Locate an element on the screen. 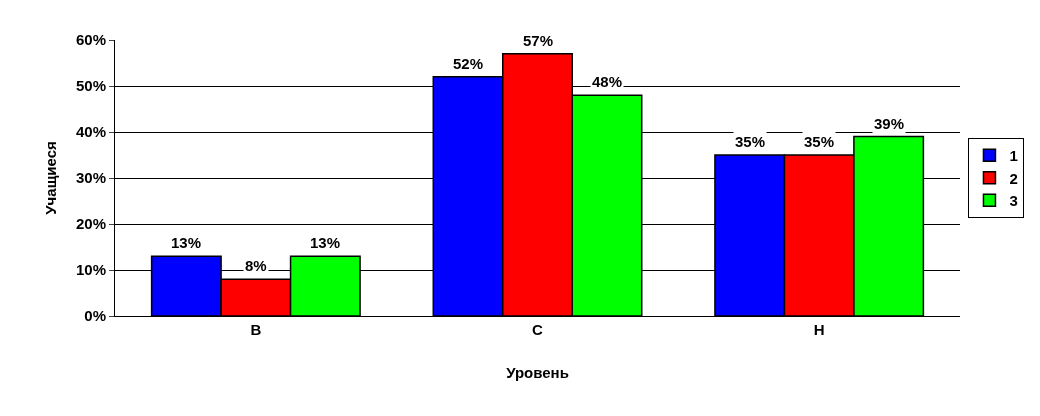 The height and width of the screenshot is (416, 1040). y-tick-label: 40% is located at coordinates (90, 132).